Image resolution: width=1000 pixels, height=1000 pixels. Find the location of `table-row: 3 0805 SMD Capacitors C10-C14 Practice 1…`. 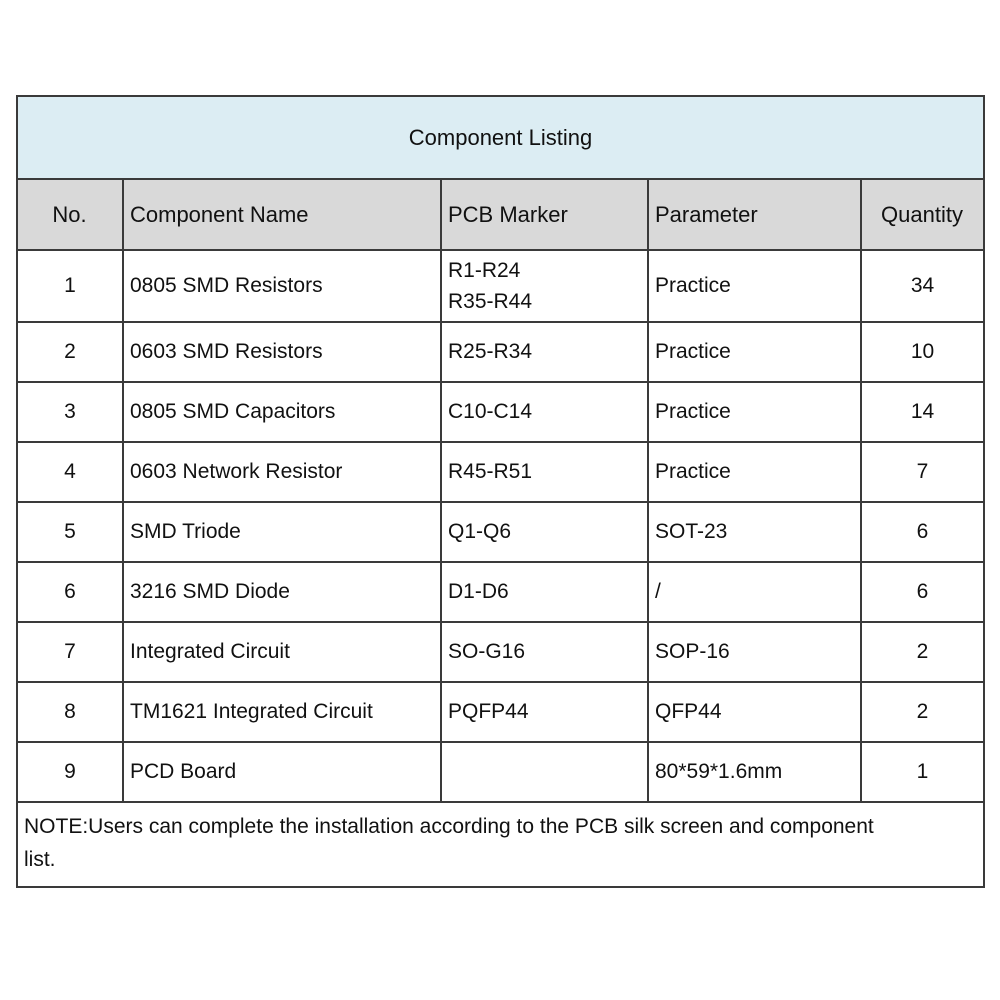

table-row: 3 0805 SMD Capacitors C10-C14 Practice 1… is located at coordinates (501, 412).